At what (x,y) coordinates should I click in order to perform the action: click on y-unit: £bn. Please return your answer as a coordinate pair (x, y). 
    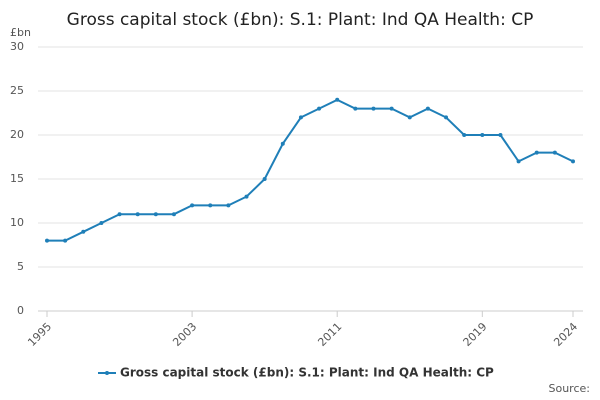
    Looking at the image, I should click on (20, 32).